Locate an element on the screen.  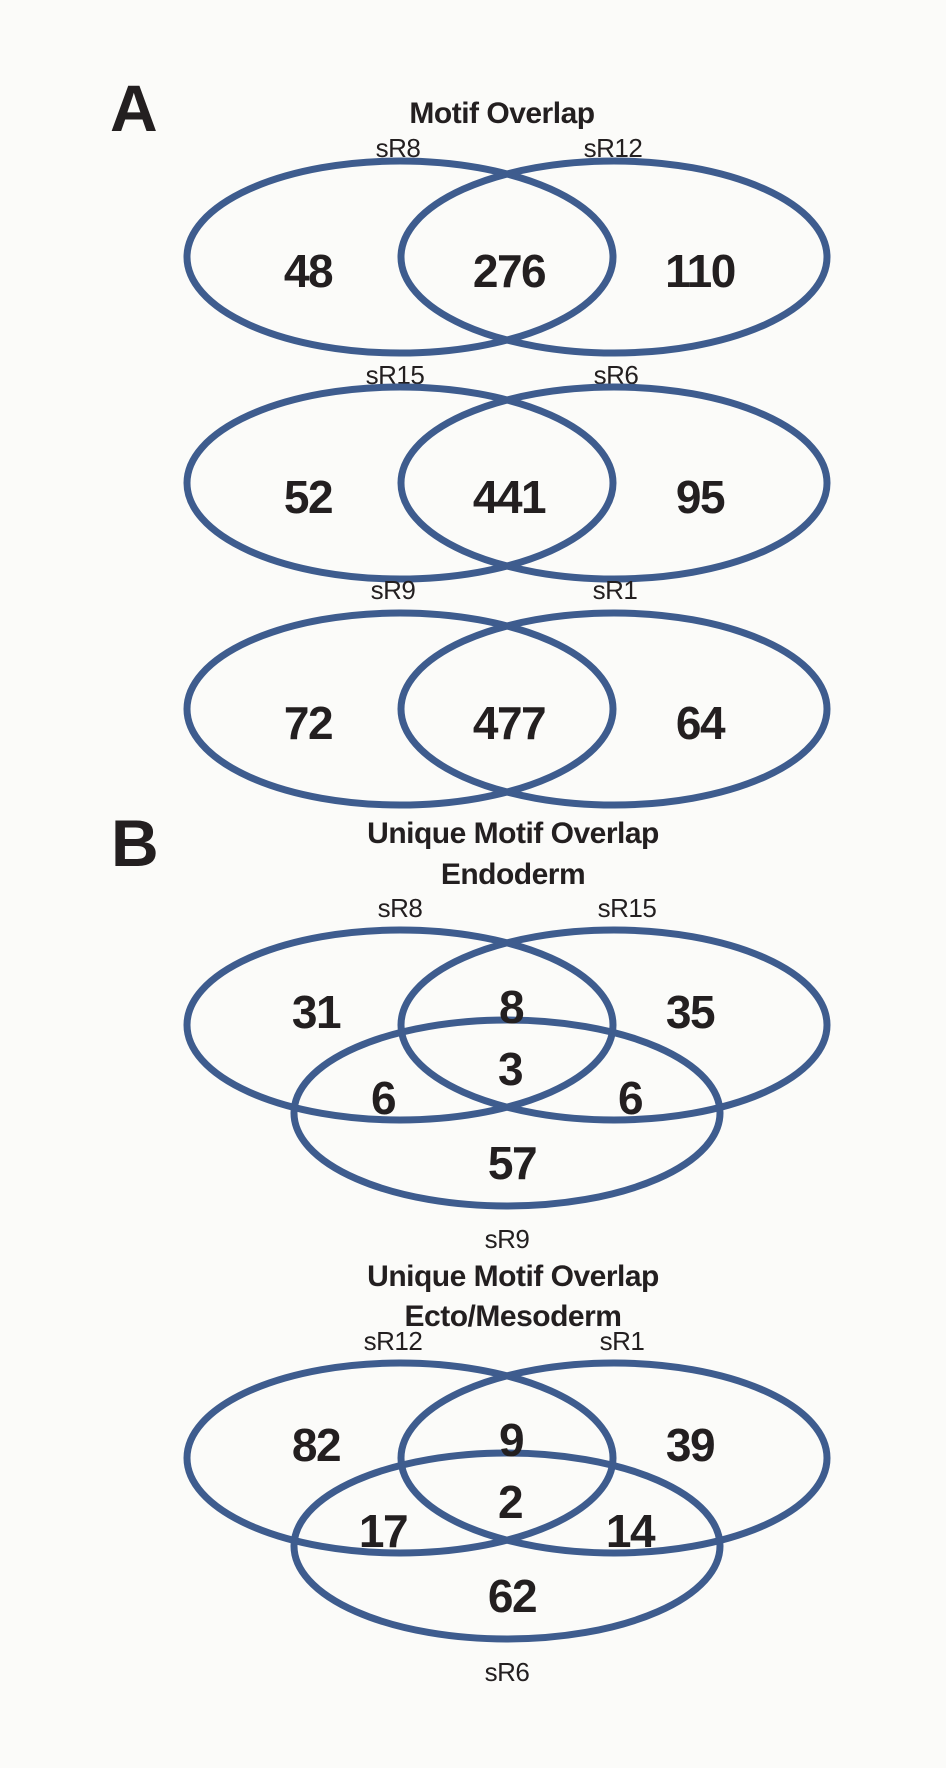
endoderm-center-count: 3 is located at coordinates (510, 1069).